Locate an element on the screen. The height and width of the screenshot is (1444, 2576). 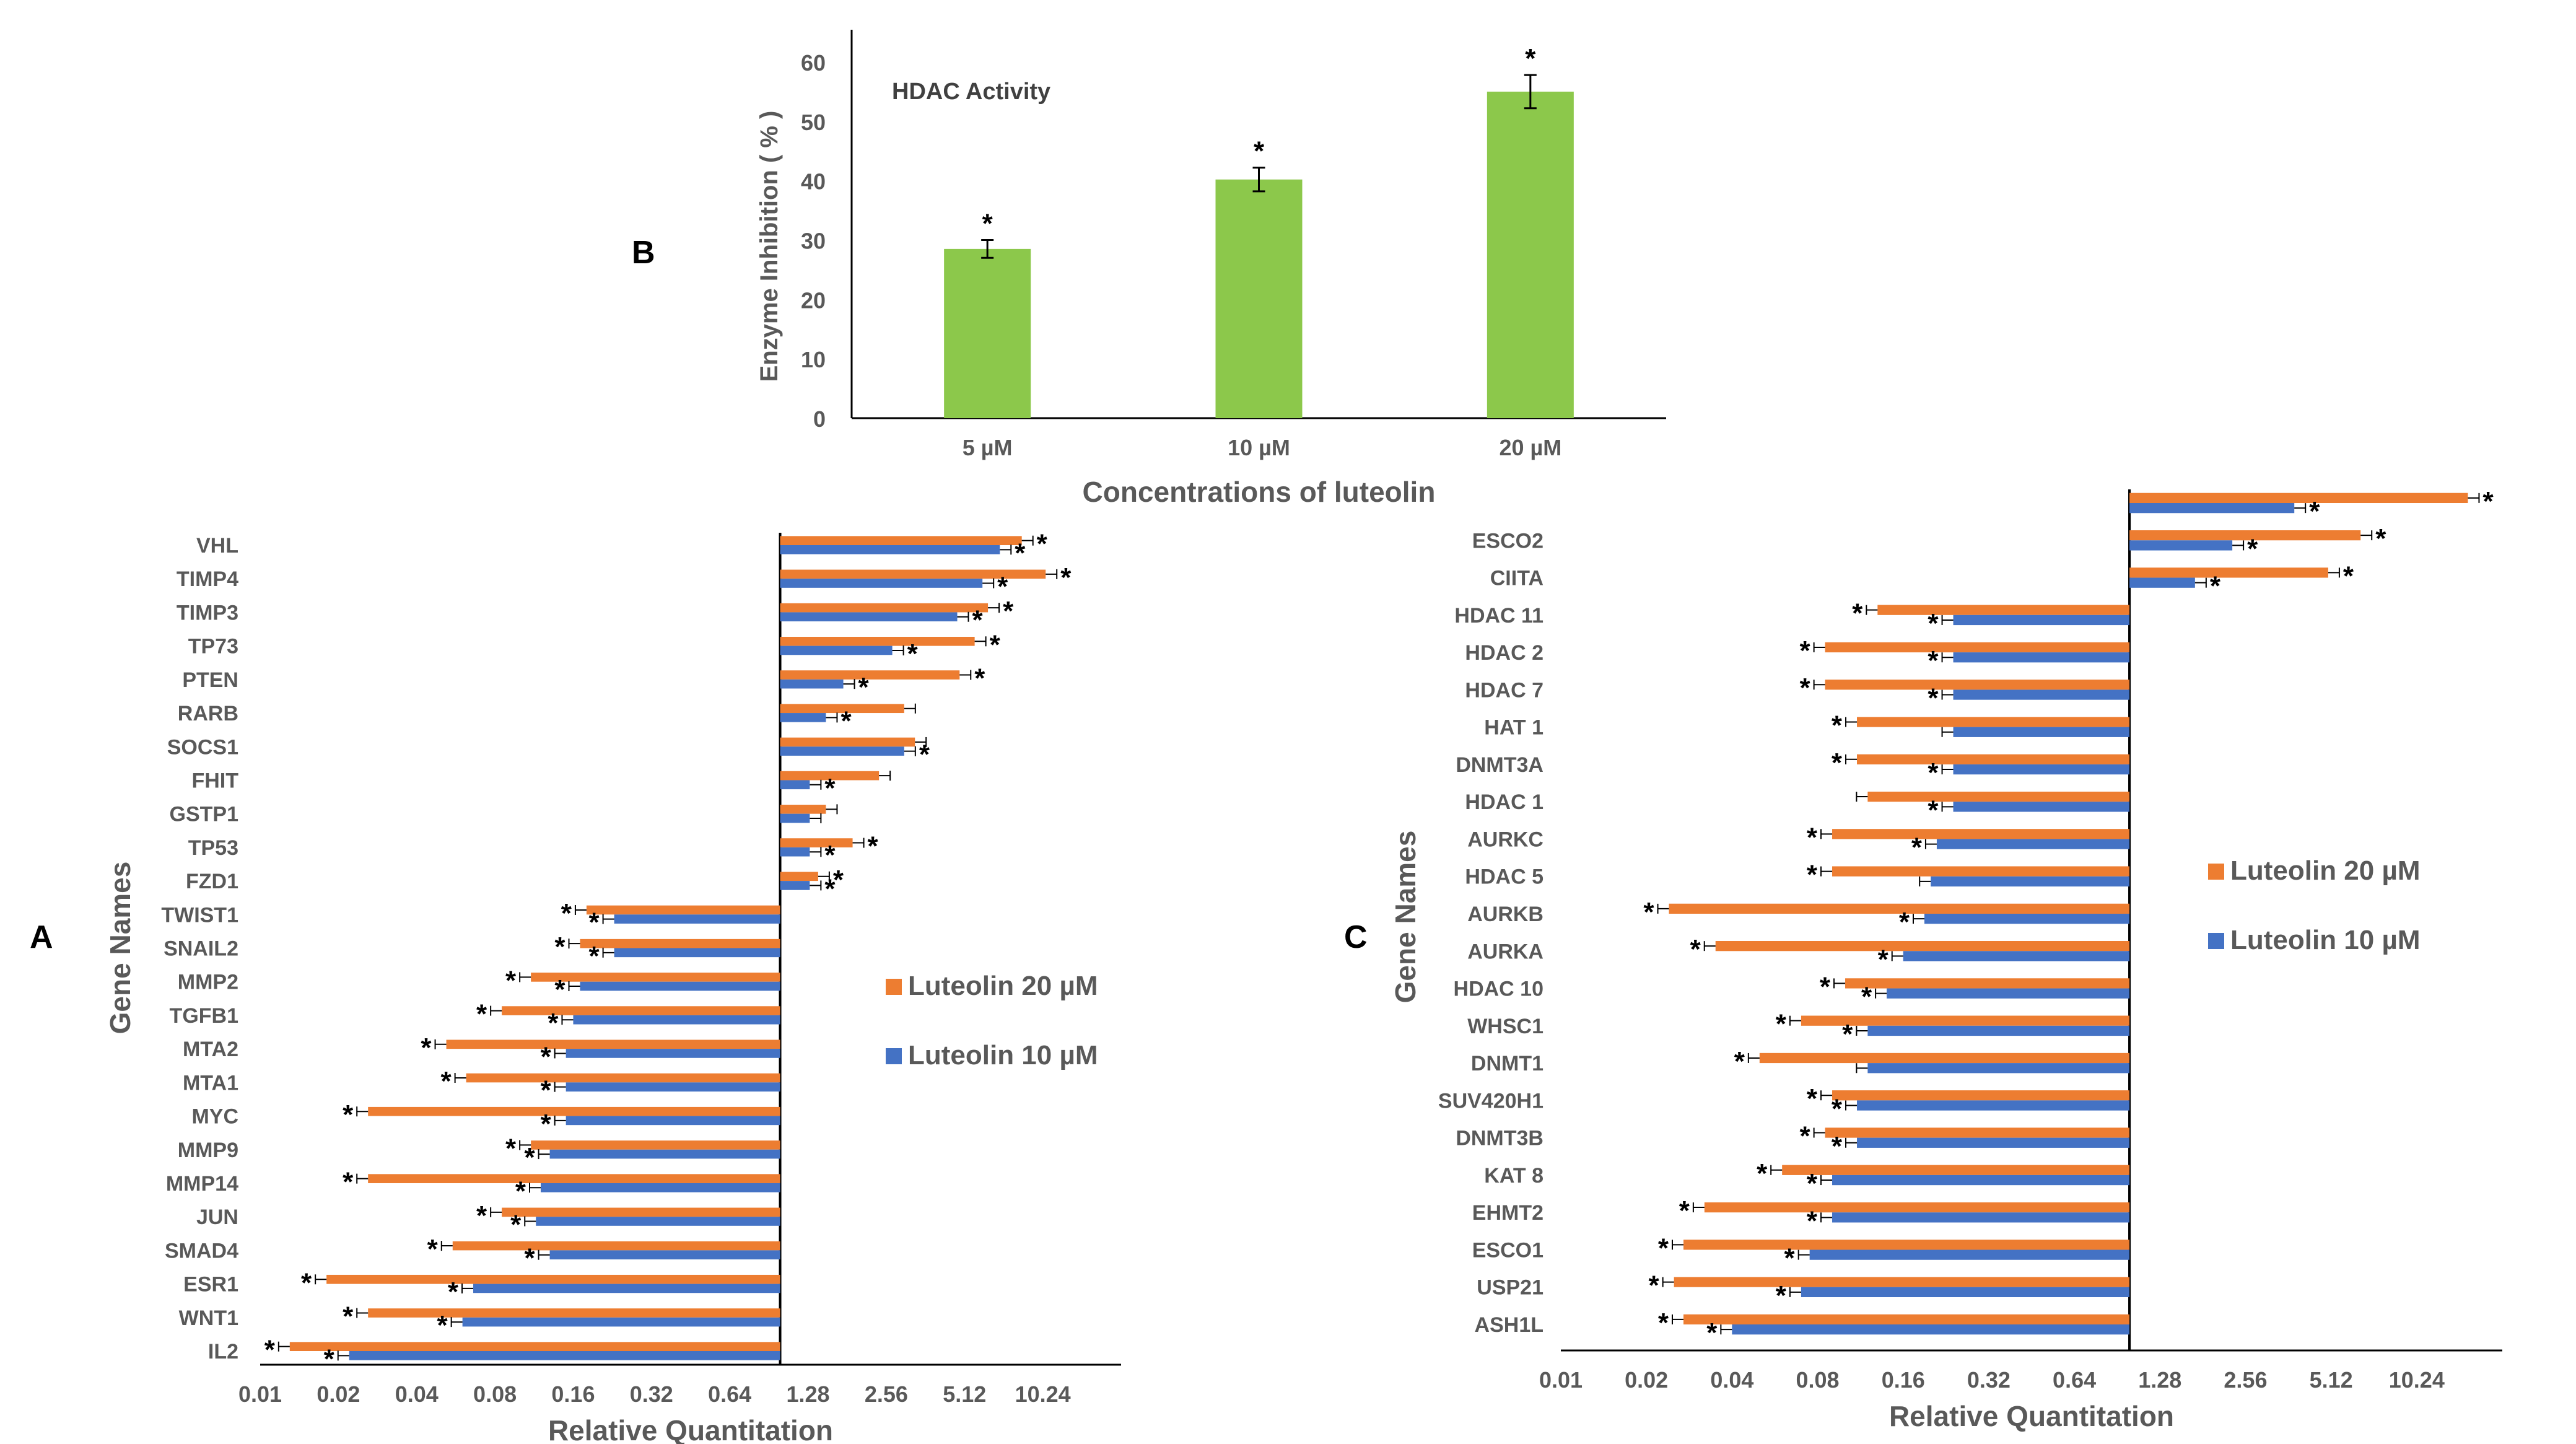
x-tick-label: 20 µM is located at coordinates (1530, 447).